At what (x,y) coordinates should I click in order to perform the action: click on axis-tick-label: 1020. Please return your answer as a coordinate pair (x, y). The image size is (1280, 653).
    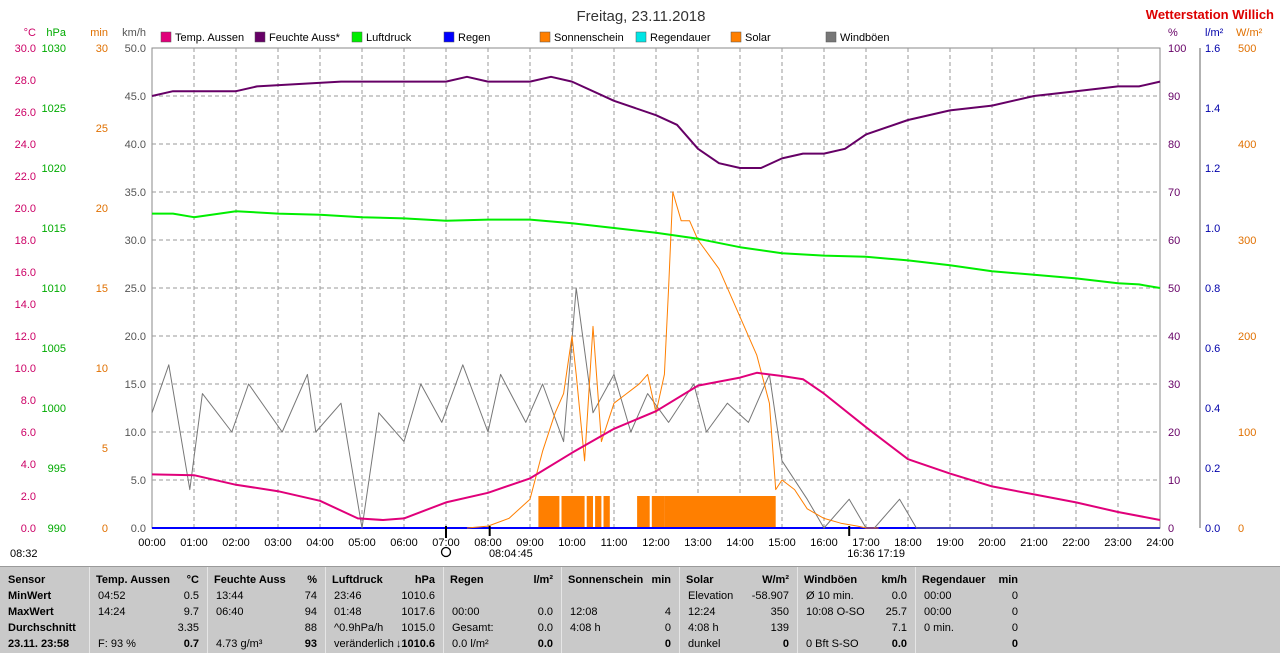
    Looking at the image, I should click on (54, 169).